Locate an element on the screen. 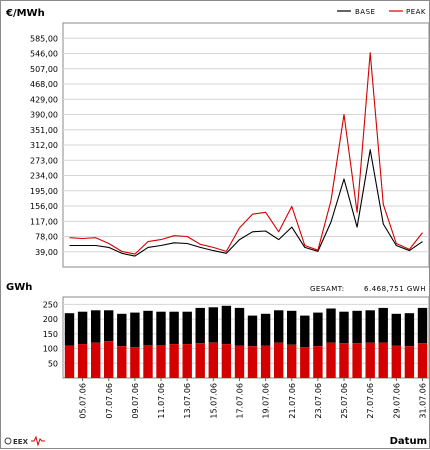 The image size is (430, 450). price-y-tick-label: 117,00 is located at coordinates (44, 221).